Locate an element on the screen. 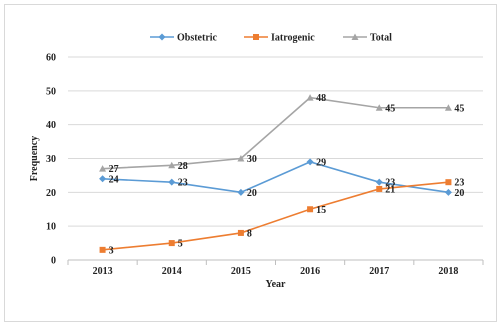 The width and height of the screenshot is (503, 329). data-label-total: 30 is located at coordinates (252, 159).